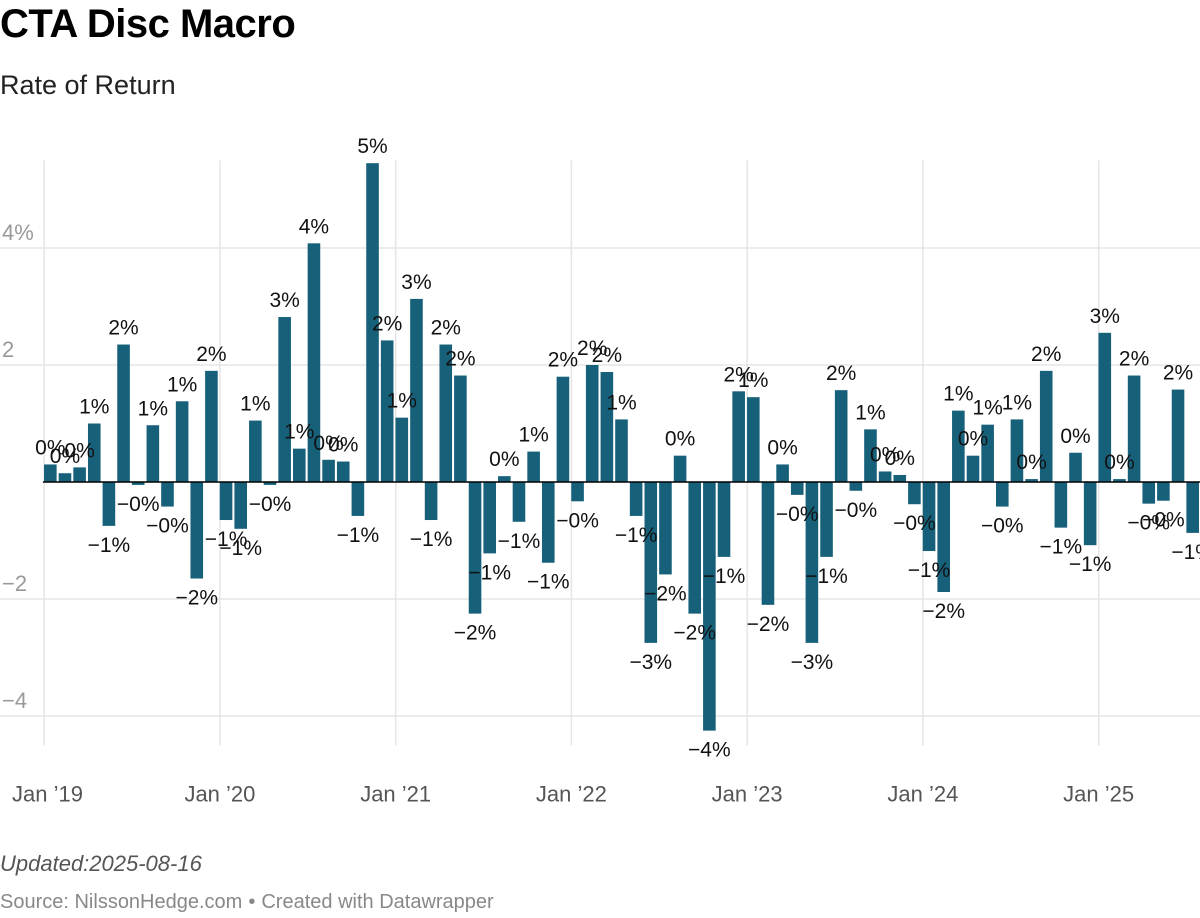  I want to click on data-label-37: 2%, so click(592, 348).